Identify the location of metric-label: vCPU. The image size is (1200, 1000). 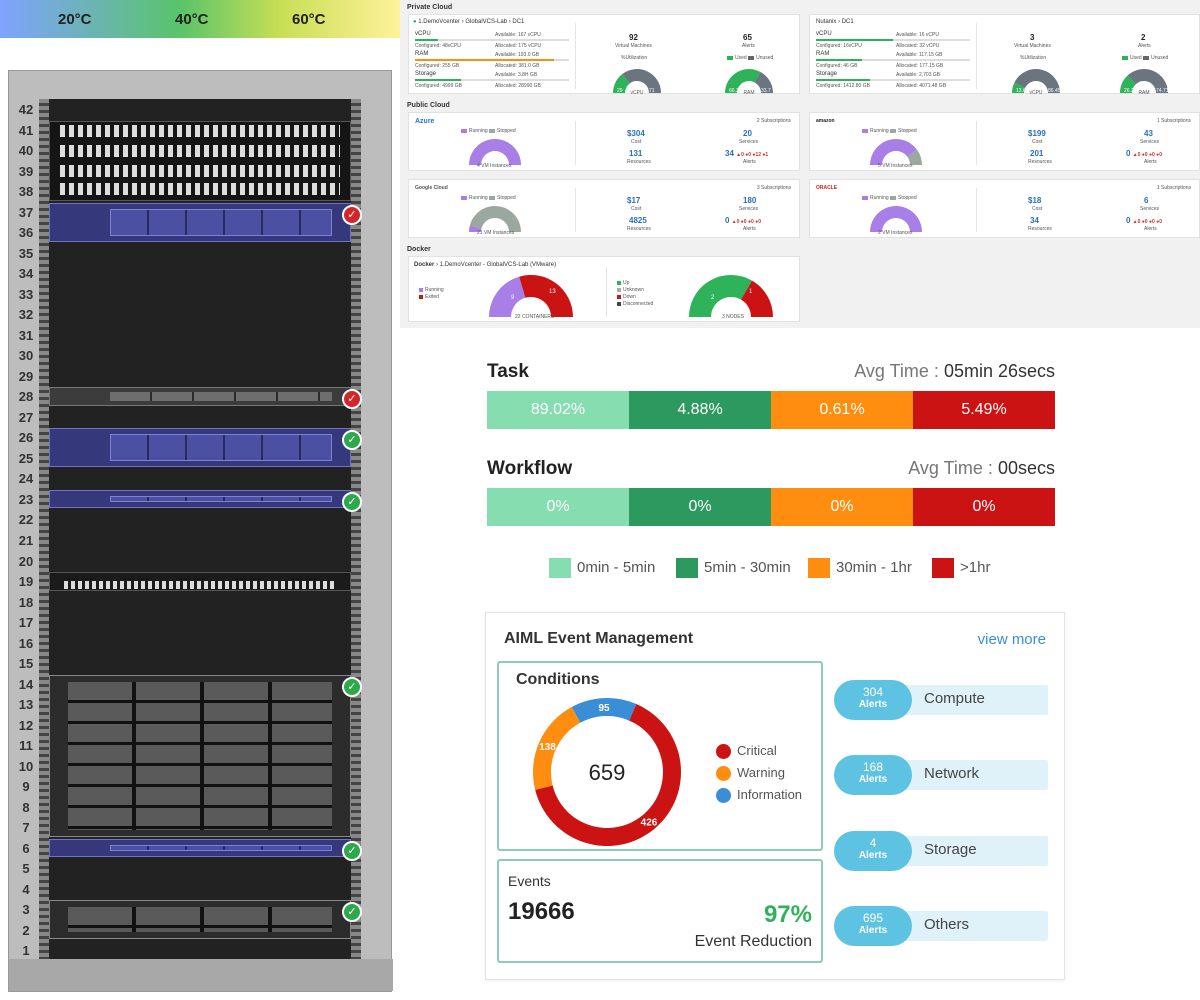
(824, 34).